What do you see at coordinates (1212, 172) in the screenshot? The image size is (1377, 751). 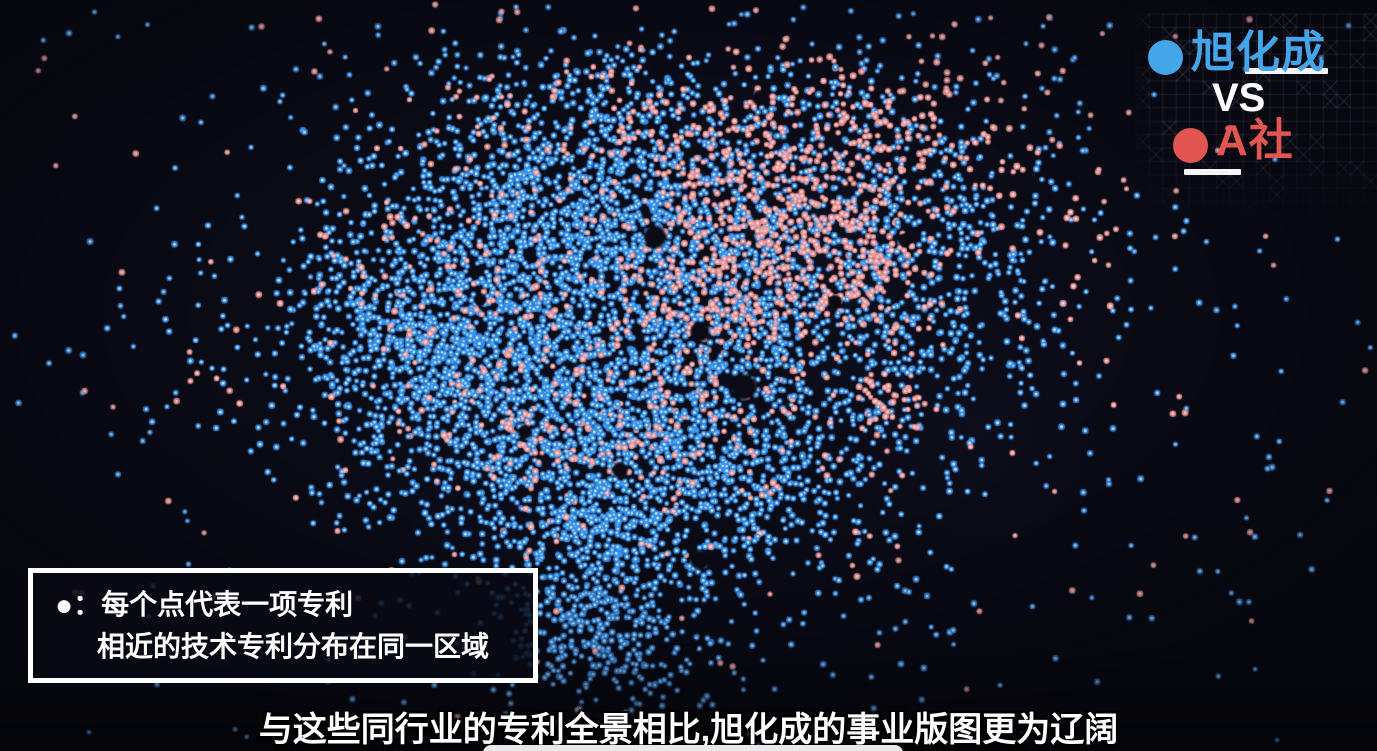 I see `legend-pink-underline` at bounding box center [1212, 172].